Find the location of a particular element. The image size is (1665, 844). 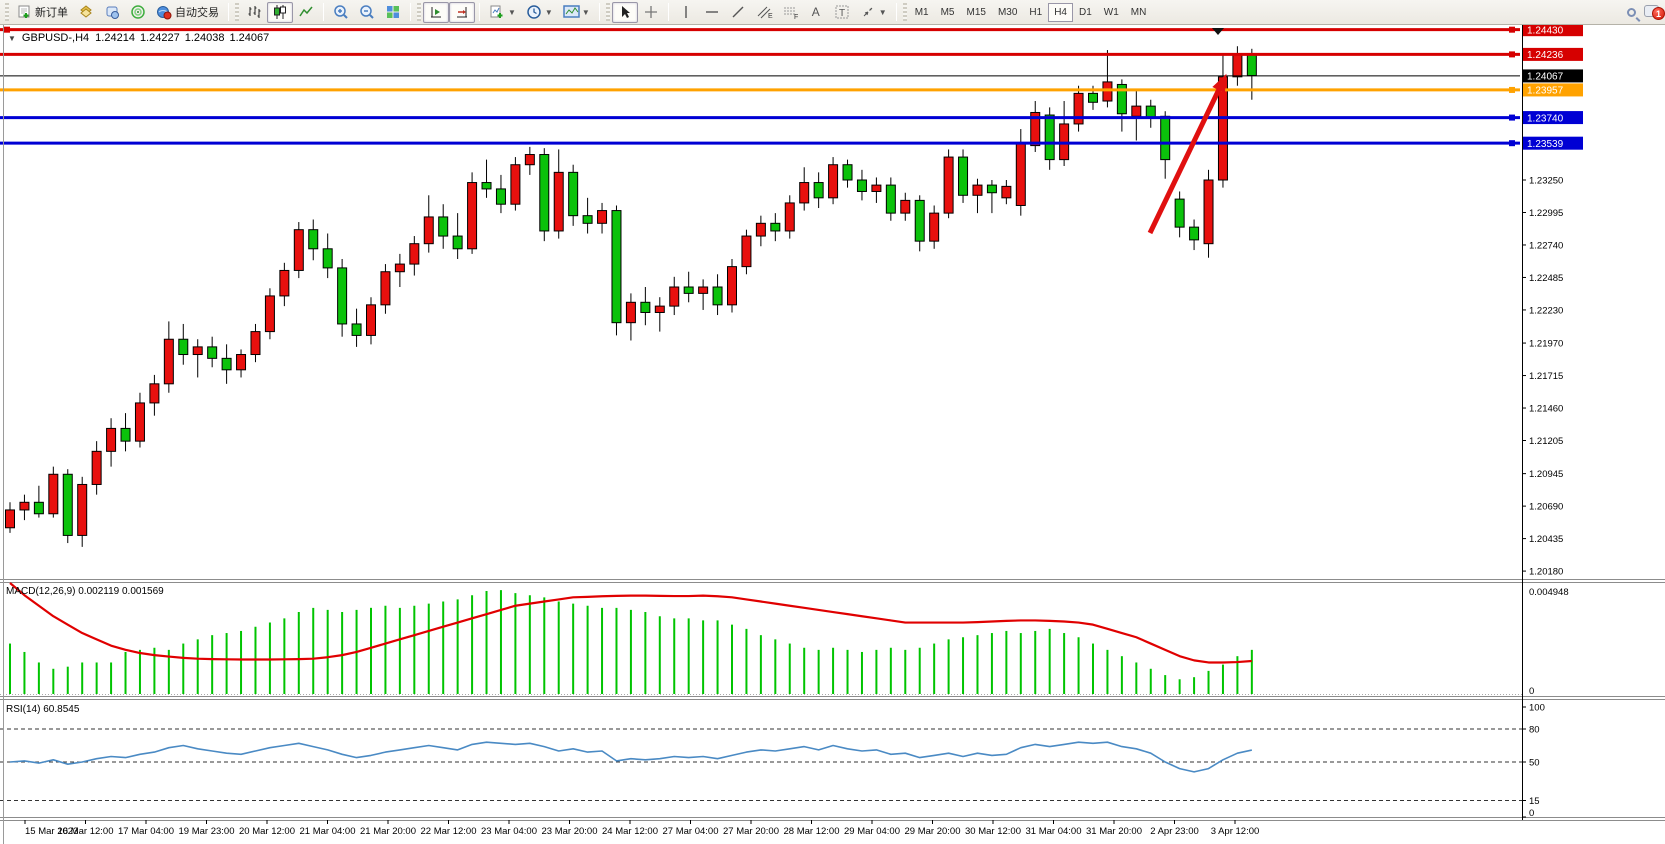

zoom-in-icon is located at coordinates (341, 12).